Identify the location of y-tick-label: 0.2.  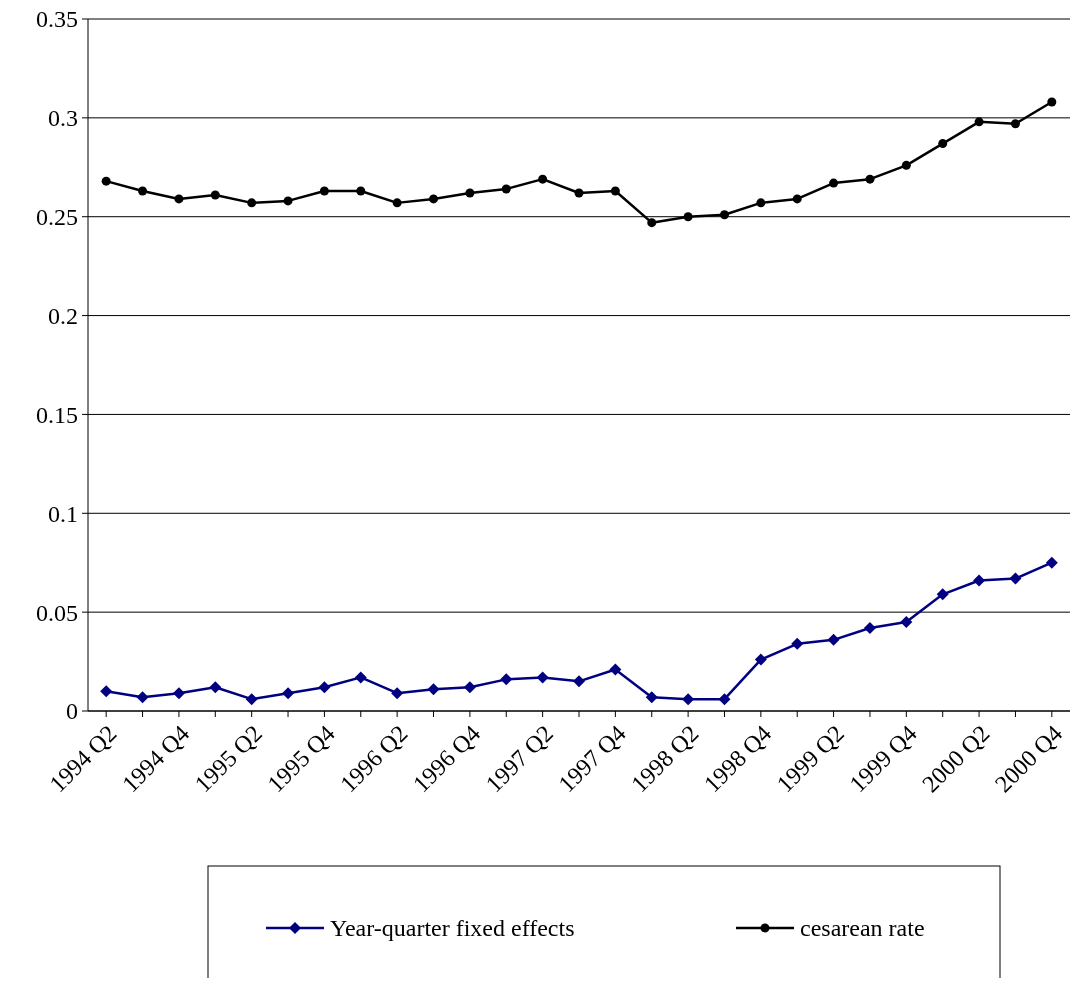
(63, 315).